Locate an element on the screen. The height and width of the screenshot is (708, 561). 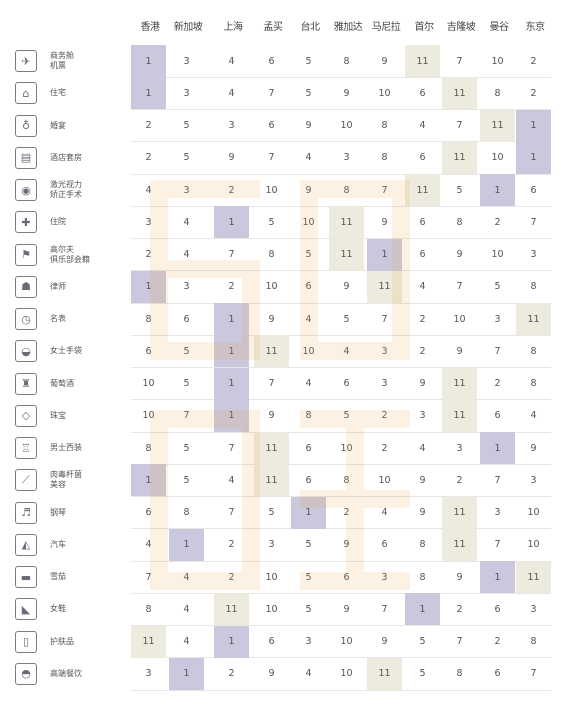
row-label: 汽车 is located at coordinates (58, 544).